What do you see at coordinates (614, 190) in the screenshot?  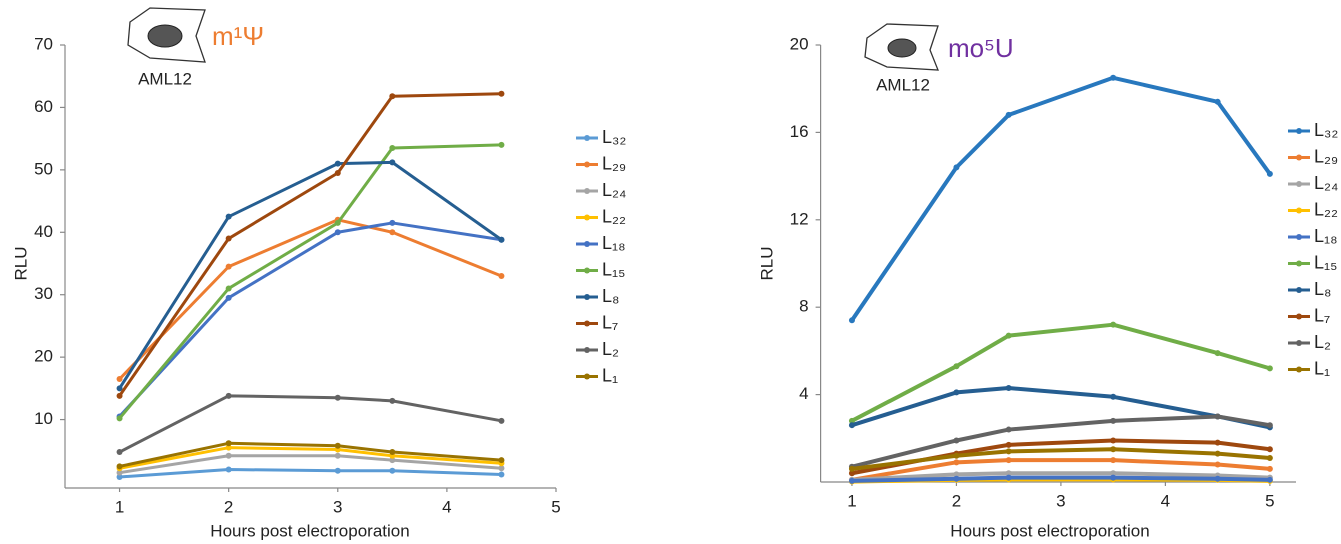 I see `legend-label: L₂₄` at bounding box center [614, 190].